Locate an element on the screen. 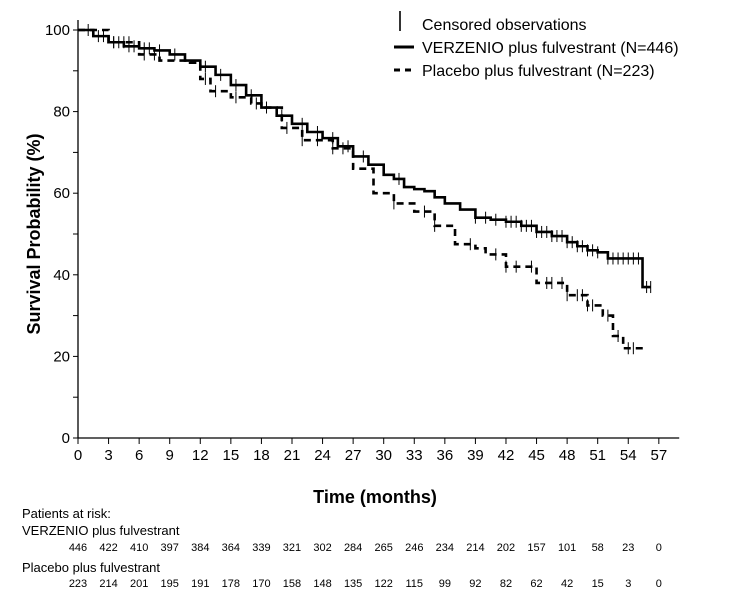  at-risk-value: 234 is located at coordinates (445, 548).